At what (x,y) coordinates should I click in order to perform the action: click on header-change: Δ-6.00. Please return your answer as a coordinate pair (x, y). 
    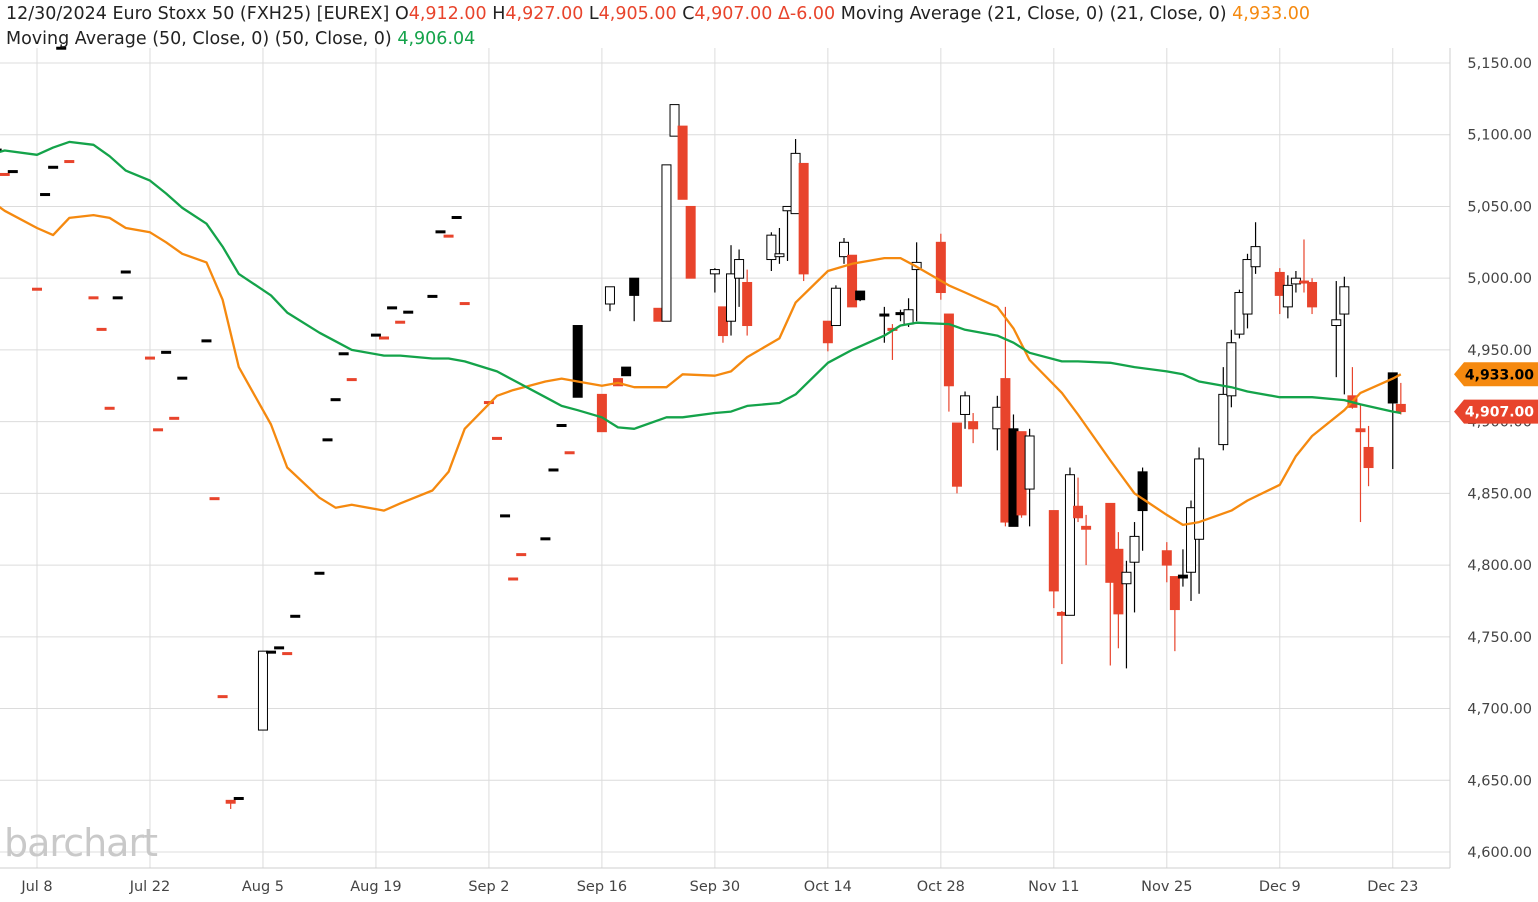
    Looking at the image, I should click on (806, 14).